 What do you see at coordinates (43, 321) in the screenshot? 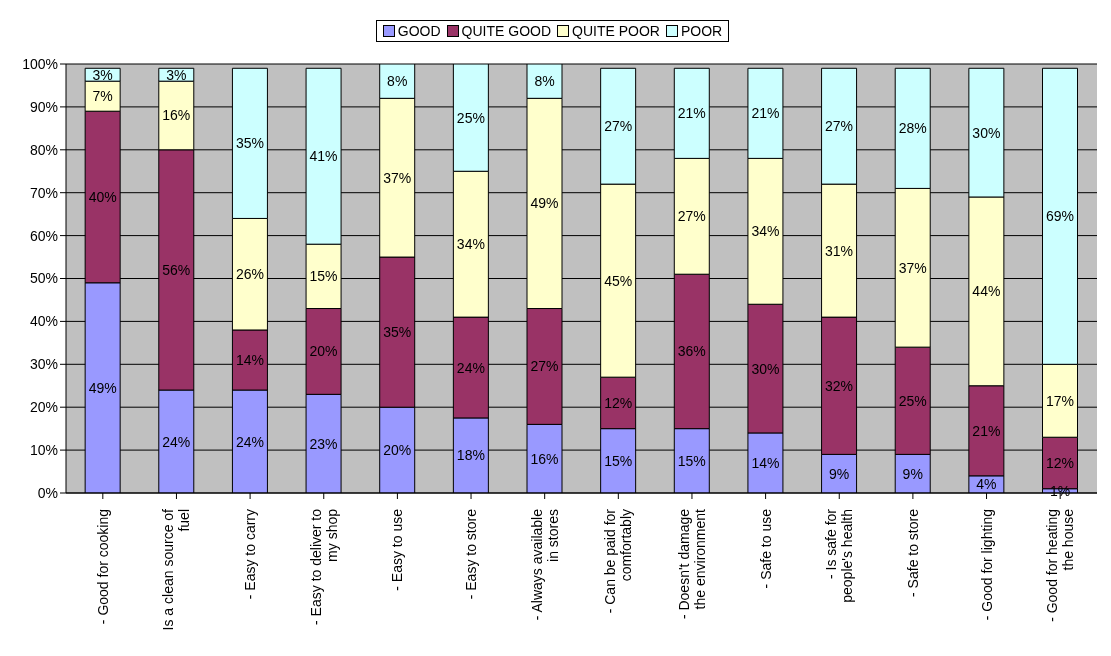
I see `y-tick-label: 40%` at bounding box center [43, 321].